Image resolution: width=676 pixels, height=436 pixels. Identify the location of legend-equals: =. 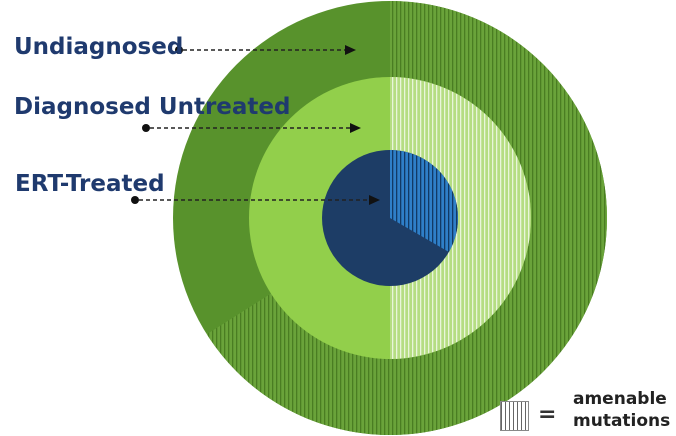
(547, 414).